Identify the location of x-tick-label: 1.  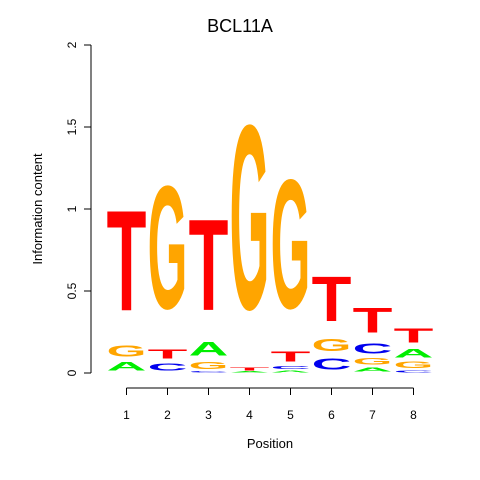
(126, 415).